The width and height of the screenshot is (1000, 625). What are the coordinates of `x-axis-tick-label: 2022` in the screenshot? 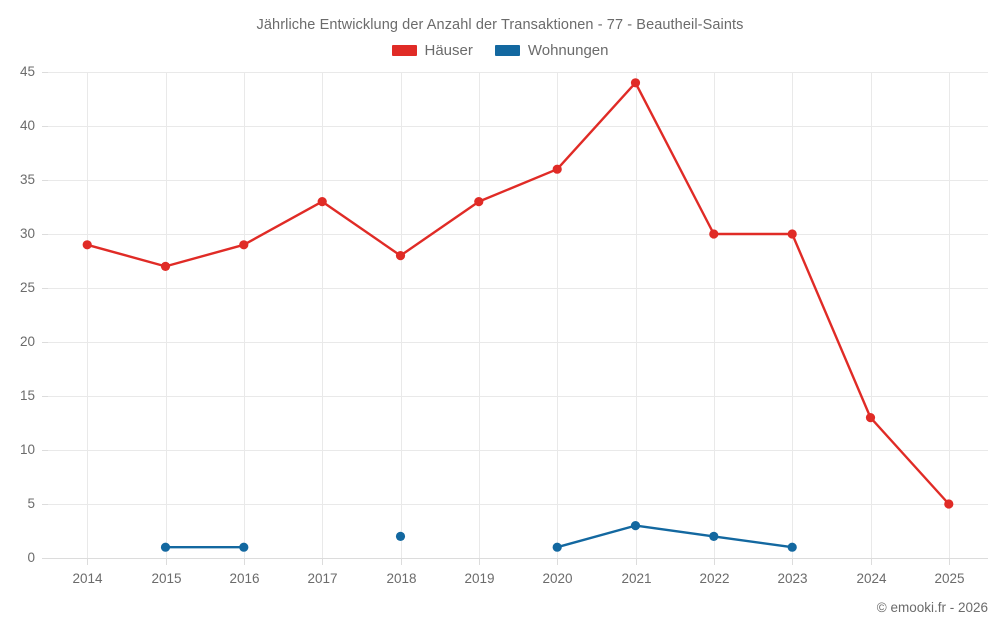 It's located at (714, 578).